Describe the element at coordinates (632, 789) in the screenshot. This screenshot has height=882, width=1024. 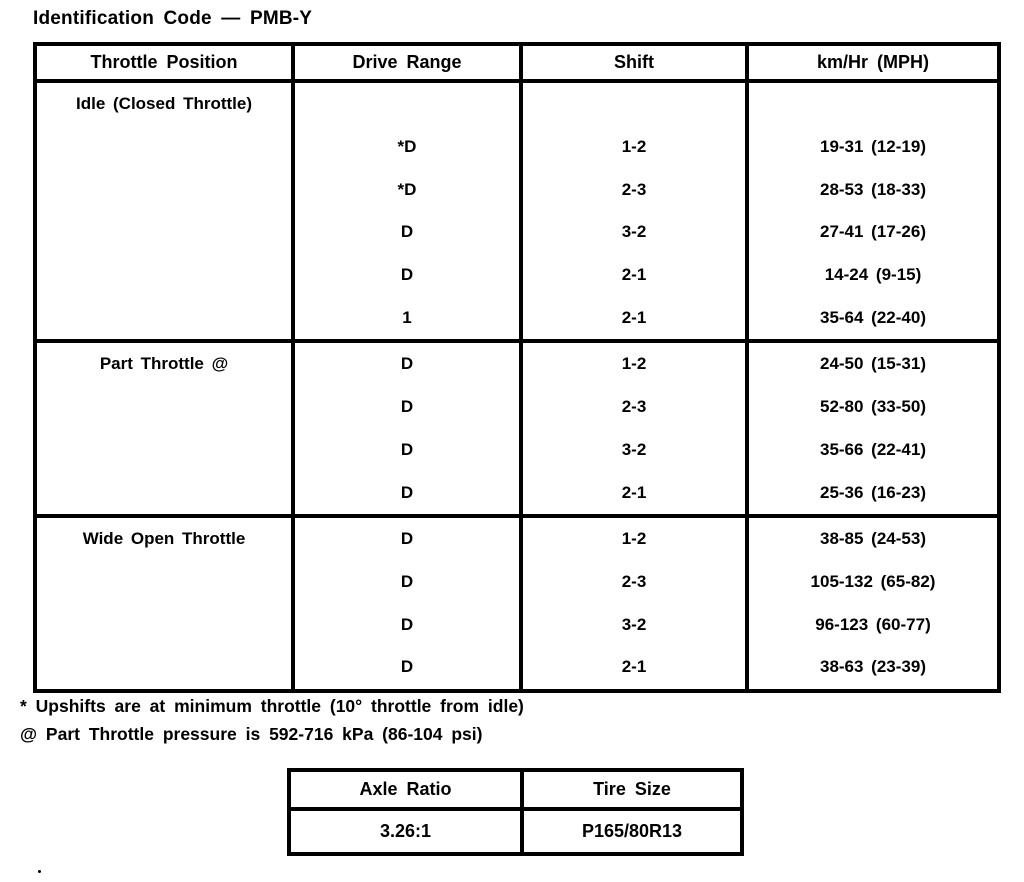
I see `col-header-tire-size: Tire Size` at that location.